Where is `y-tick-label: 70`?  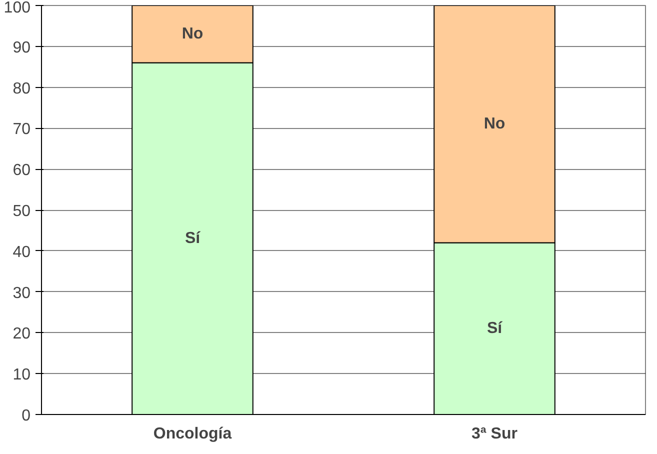 y-tick-label: 70 is located at coordinates (21, 129).